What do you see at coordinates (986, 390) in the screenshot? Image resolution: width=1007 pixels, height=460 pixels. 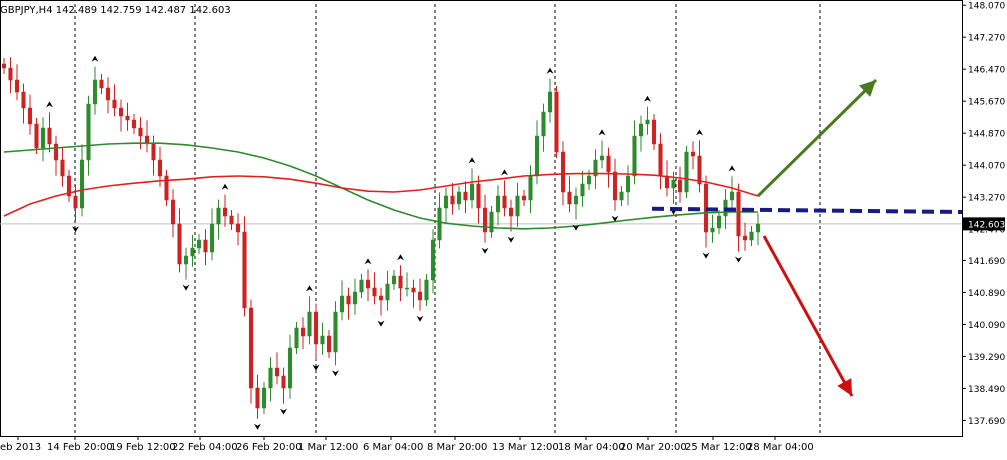 I see `y-tick-label: 138.490` at bounding box center [986, 390].